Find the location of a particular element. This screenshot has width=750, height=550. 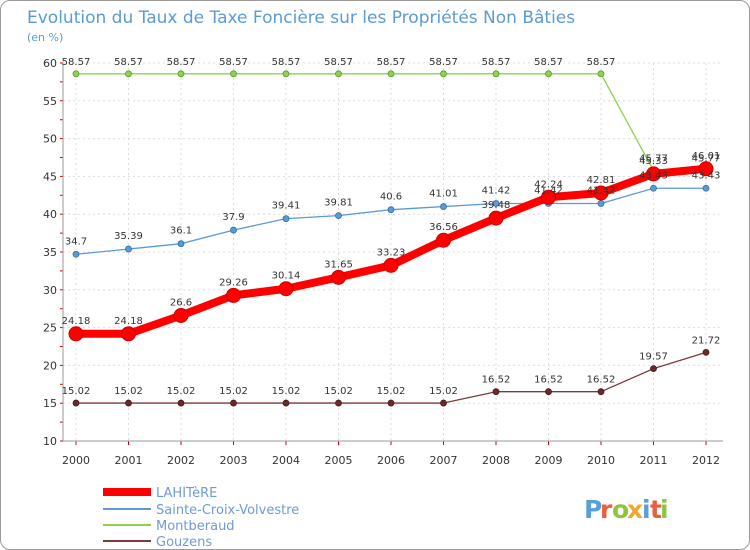

data-label: 21.72 is located at coordinates (706, 340).